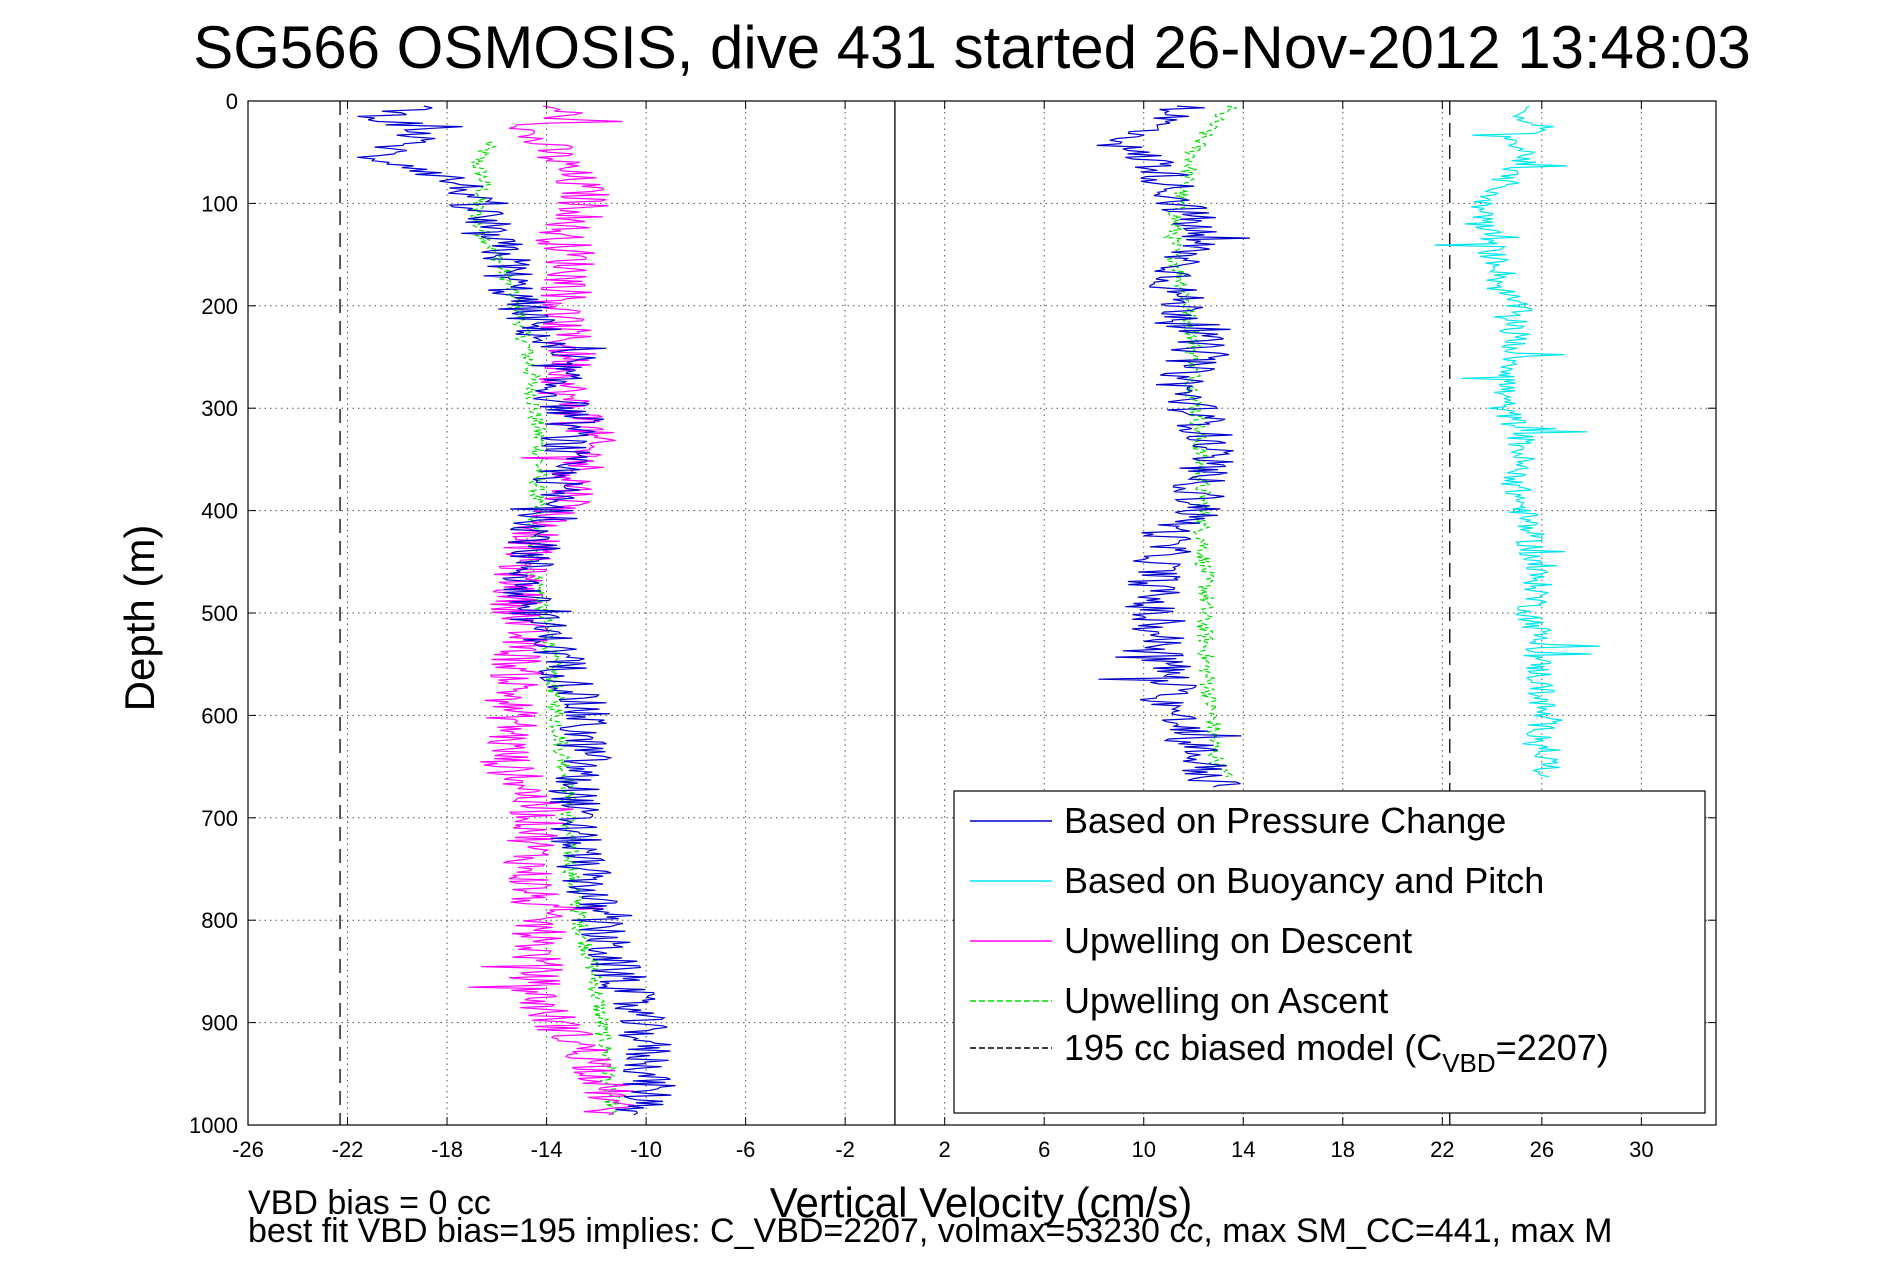 The width and height of the screenshot is (1891, 1262). Describe the element at coordinates (1442, 1149) in the screenshot. I see `x-tick-label: 22` at that location.